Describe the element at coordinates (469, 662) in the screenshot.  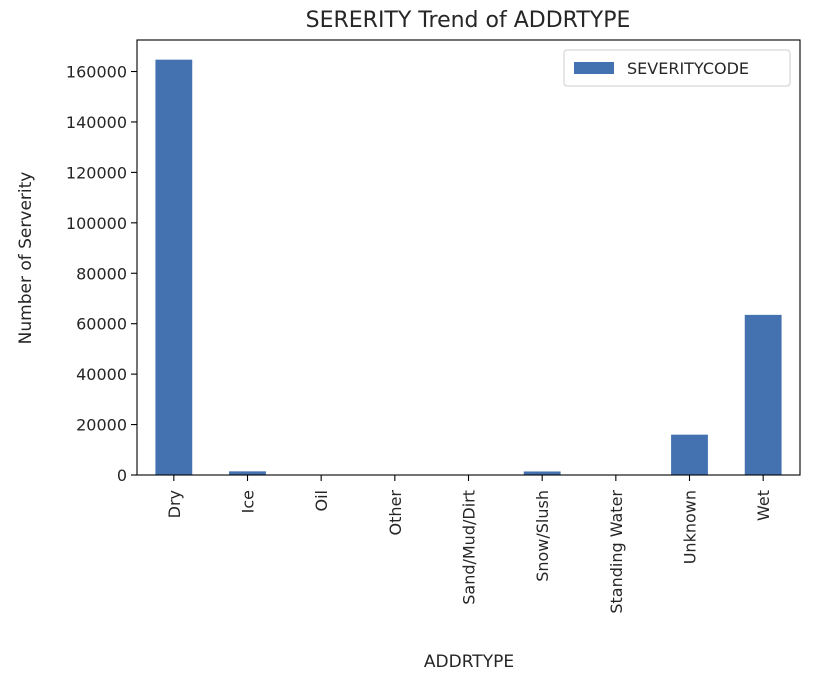
I see `x-axis-label: ADDRTYPE` at that location.